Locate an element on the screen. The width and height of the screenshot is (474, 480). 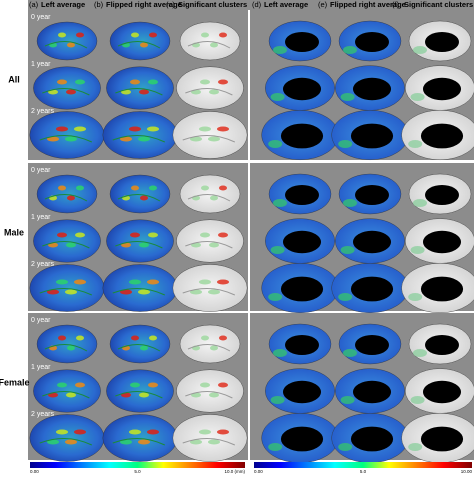
panel-letter: (d) is located at coordinates (257, 4).